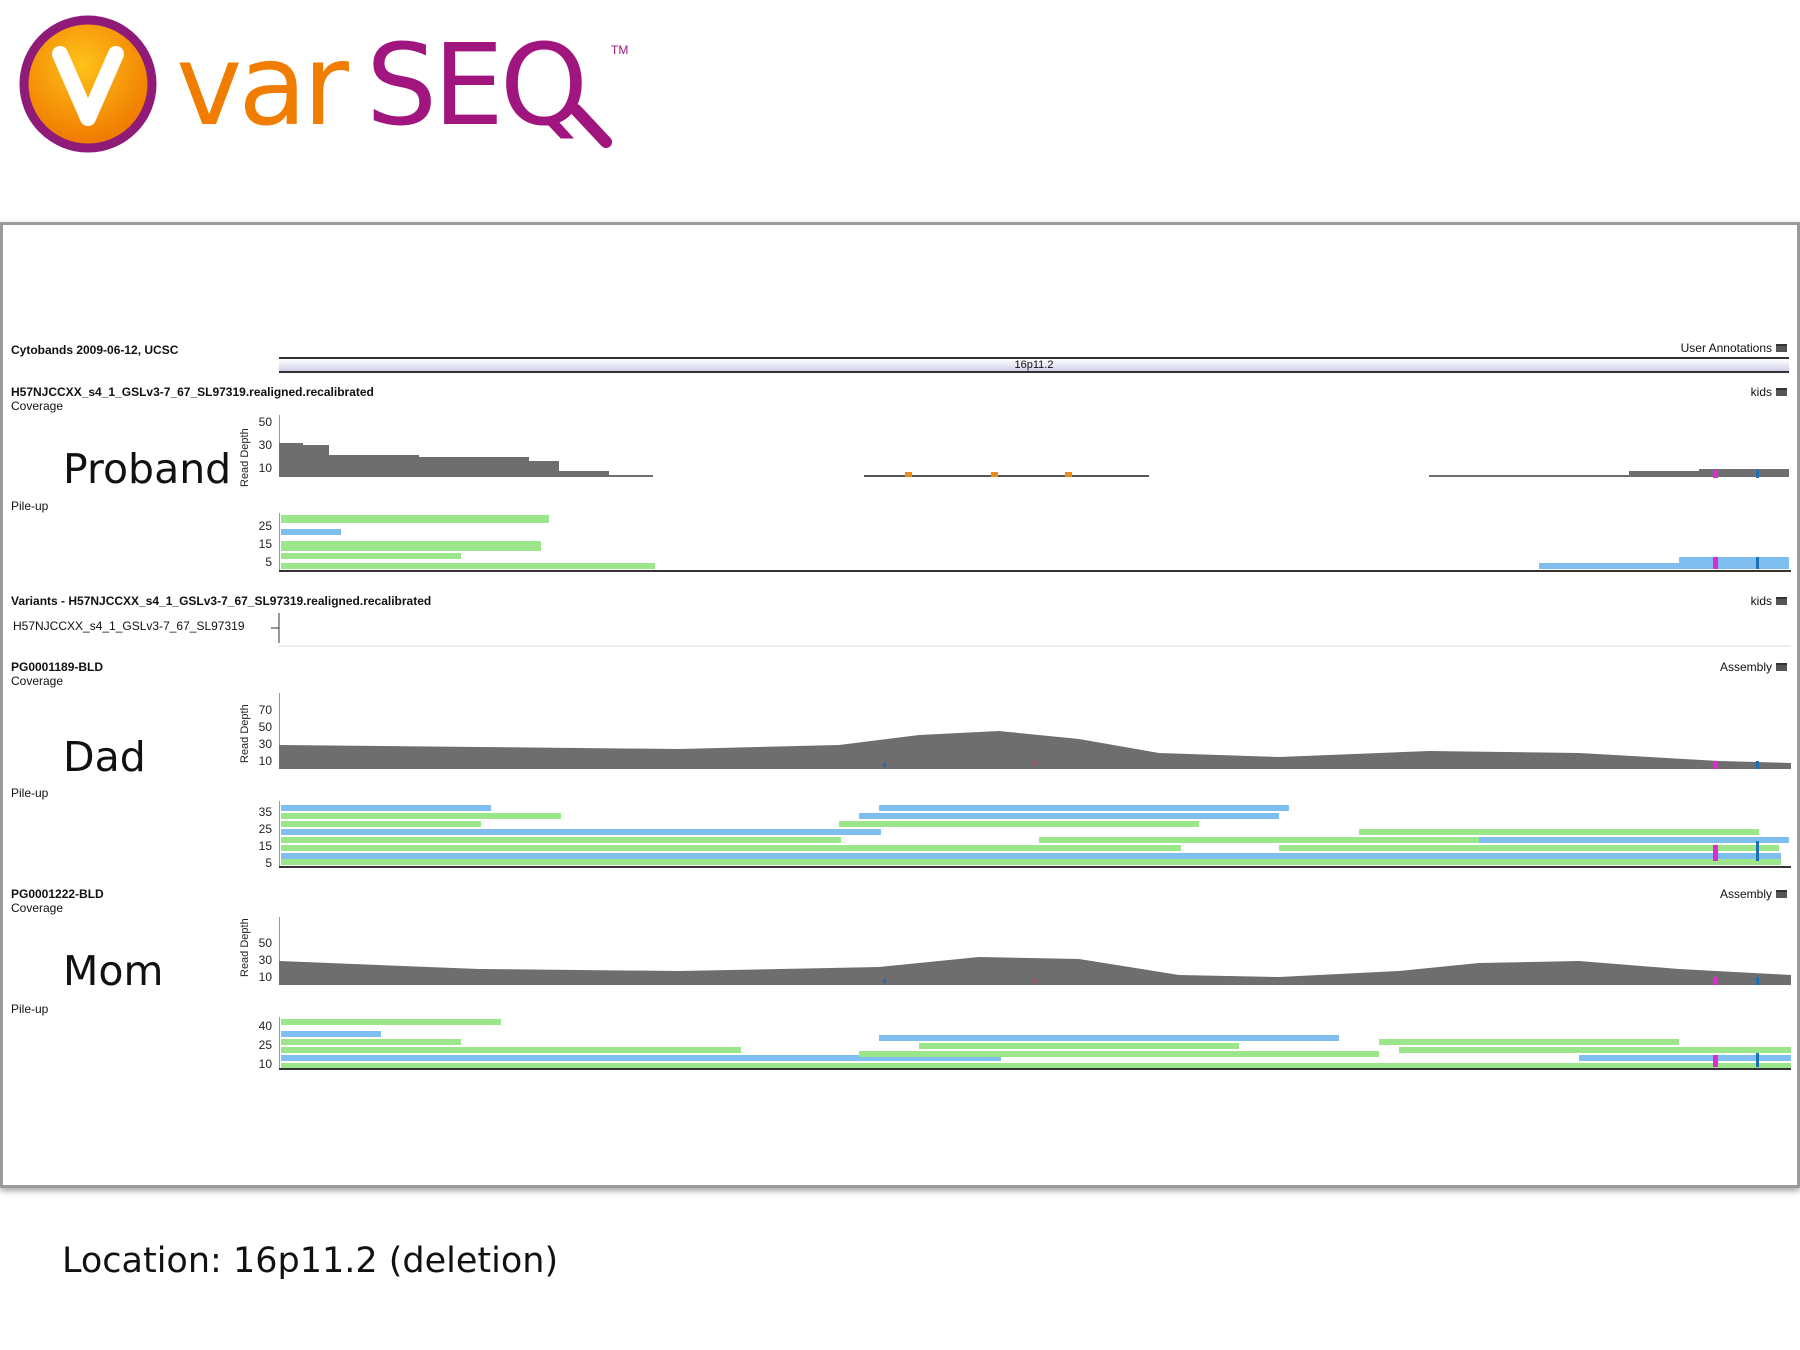  Describe the element at coordinates (265, 829) in the screenshot. I see `dad-pileup-tick: 25` at that location.